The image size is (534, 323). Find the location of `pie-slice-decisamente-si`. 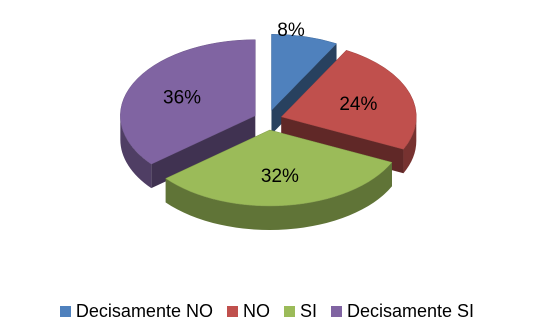

pie-slice-decisamente-si is located at coordinates (188, 102).